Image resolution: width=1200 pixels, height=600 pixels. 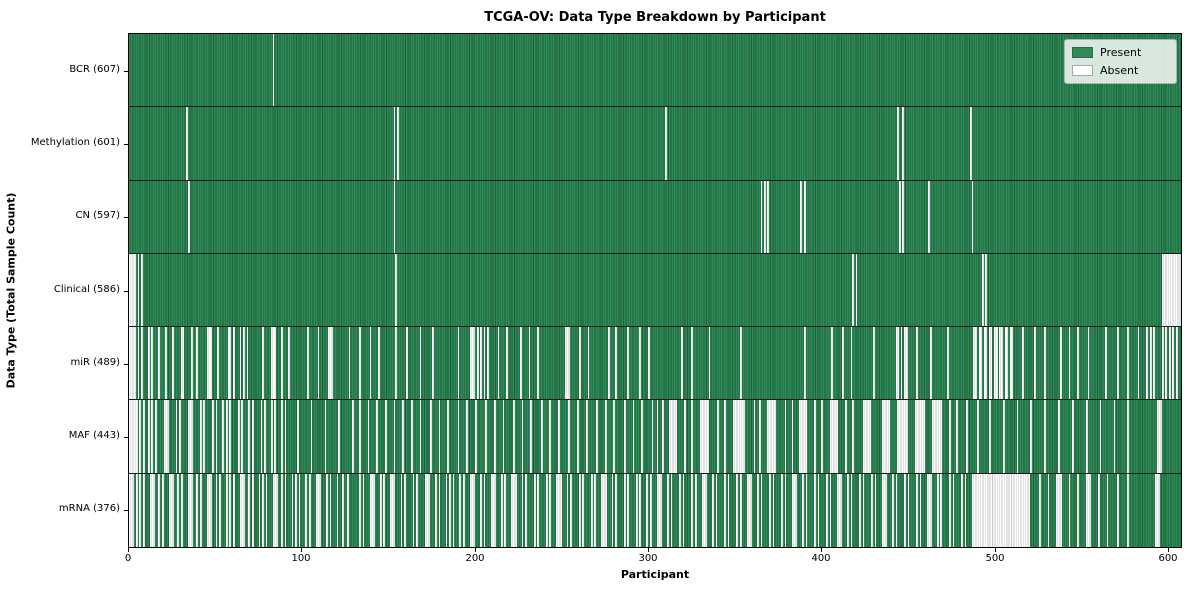 What do you see at coordinates (655, 364) in the screenshot?
I see `heatmap-row-mir` at bounding box center [655, 364].